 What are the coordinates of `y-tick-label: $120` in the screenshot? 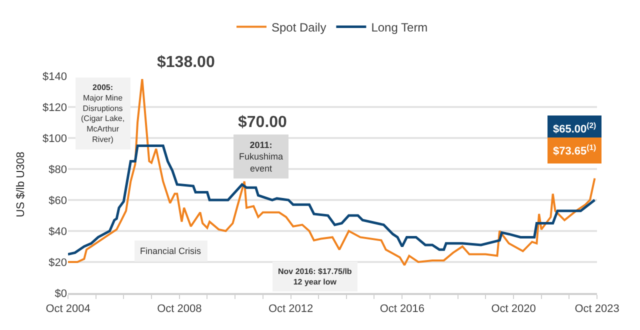 It's located at (54, 108).